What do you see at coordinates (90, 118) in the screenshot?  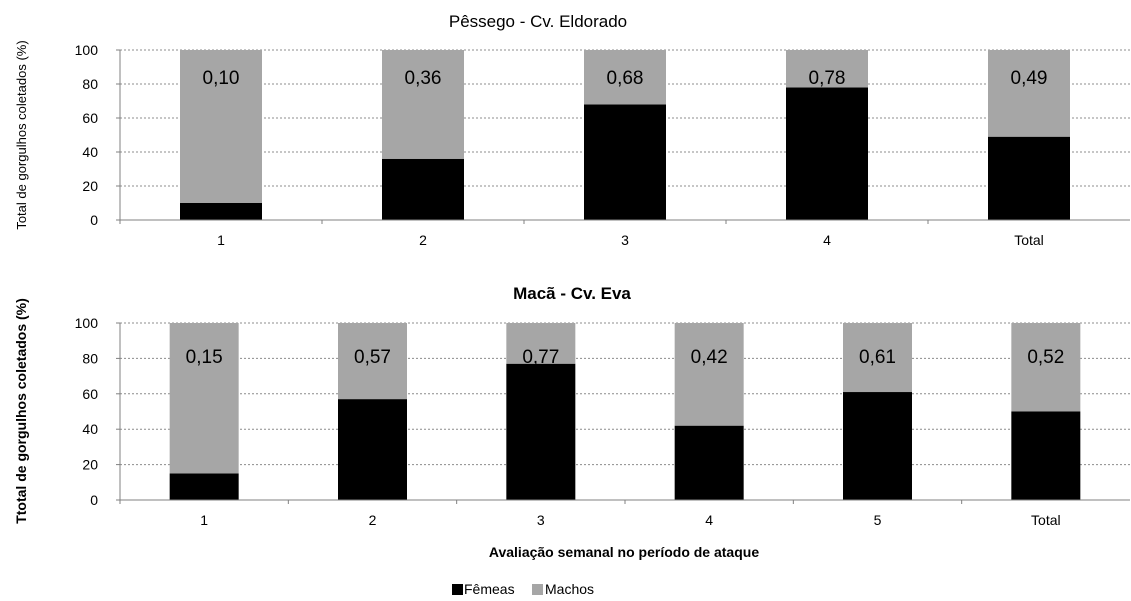 I see `peach-y-tick-label: 60` at bounding box center [90, 118].